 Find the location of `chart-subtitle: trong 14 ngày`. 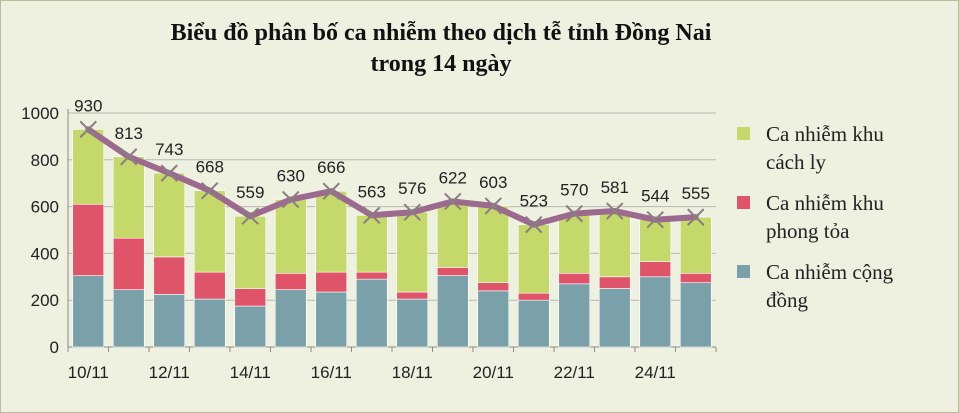

chart-subtitle: trong 14 ngày is located at coordinates (441, 64).